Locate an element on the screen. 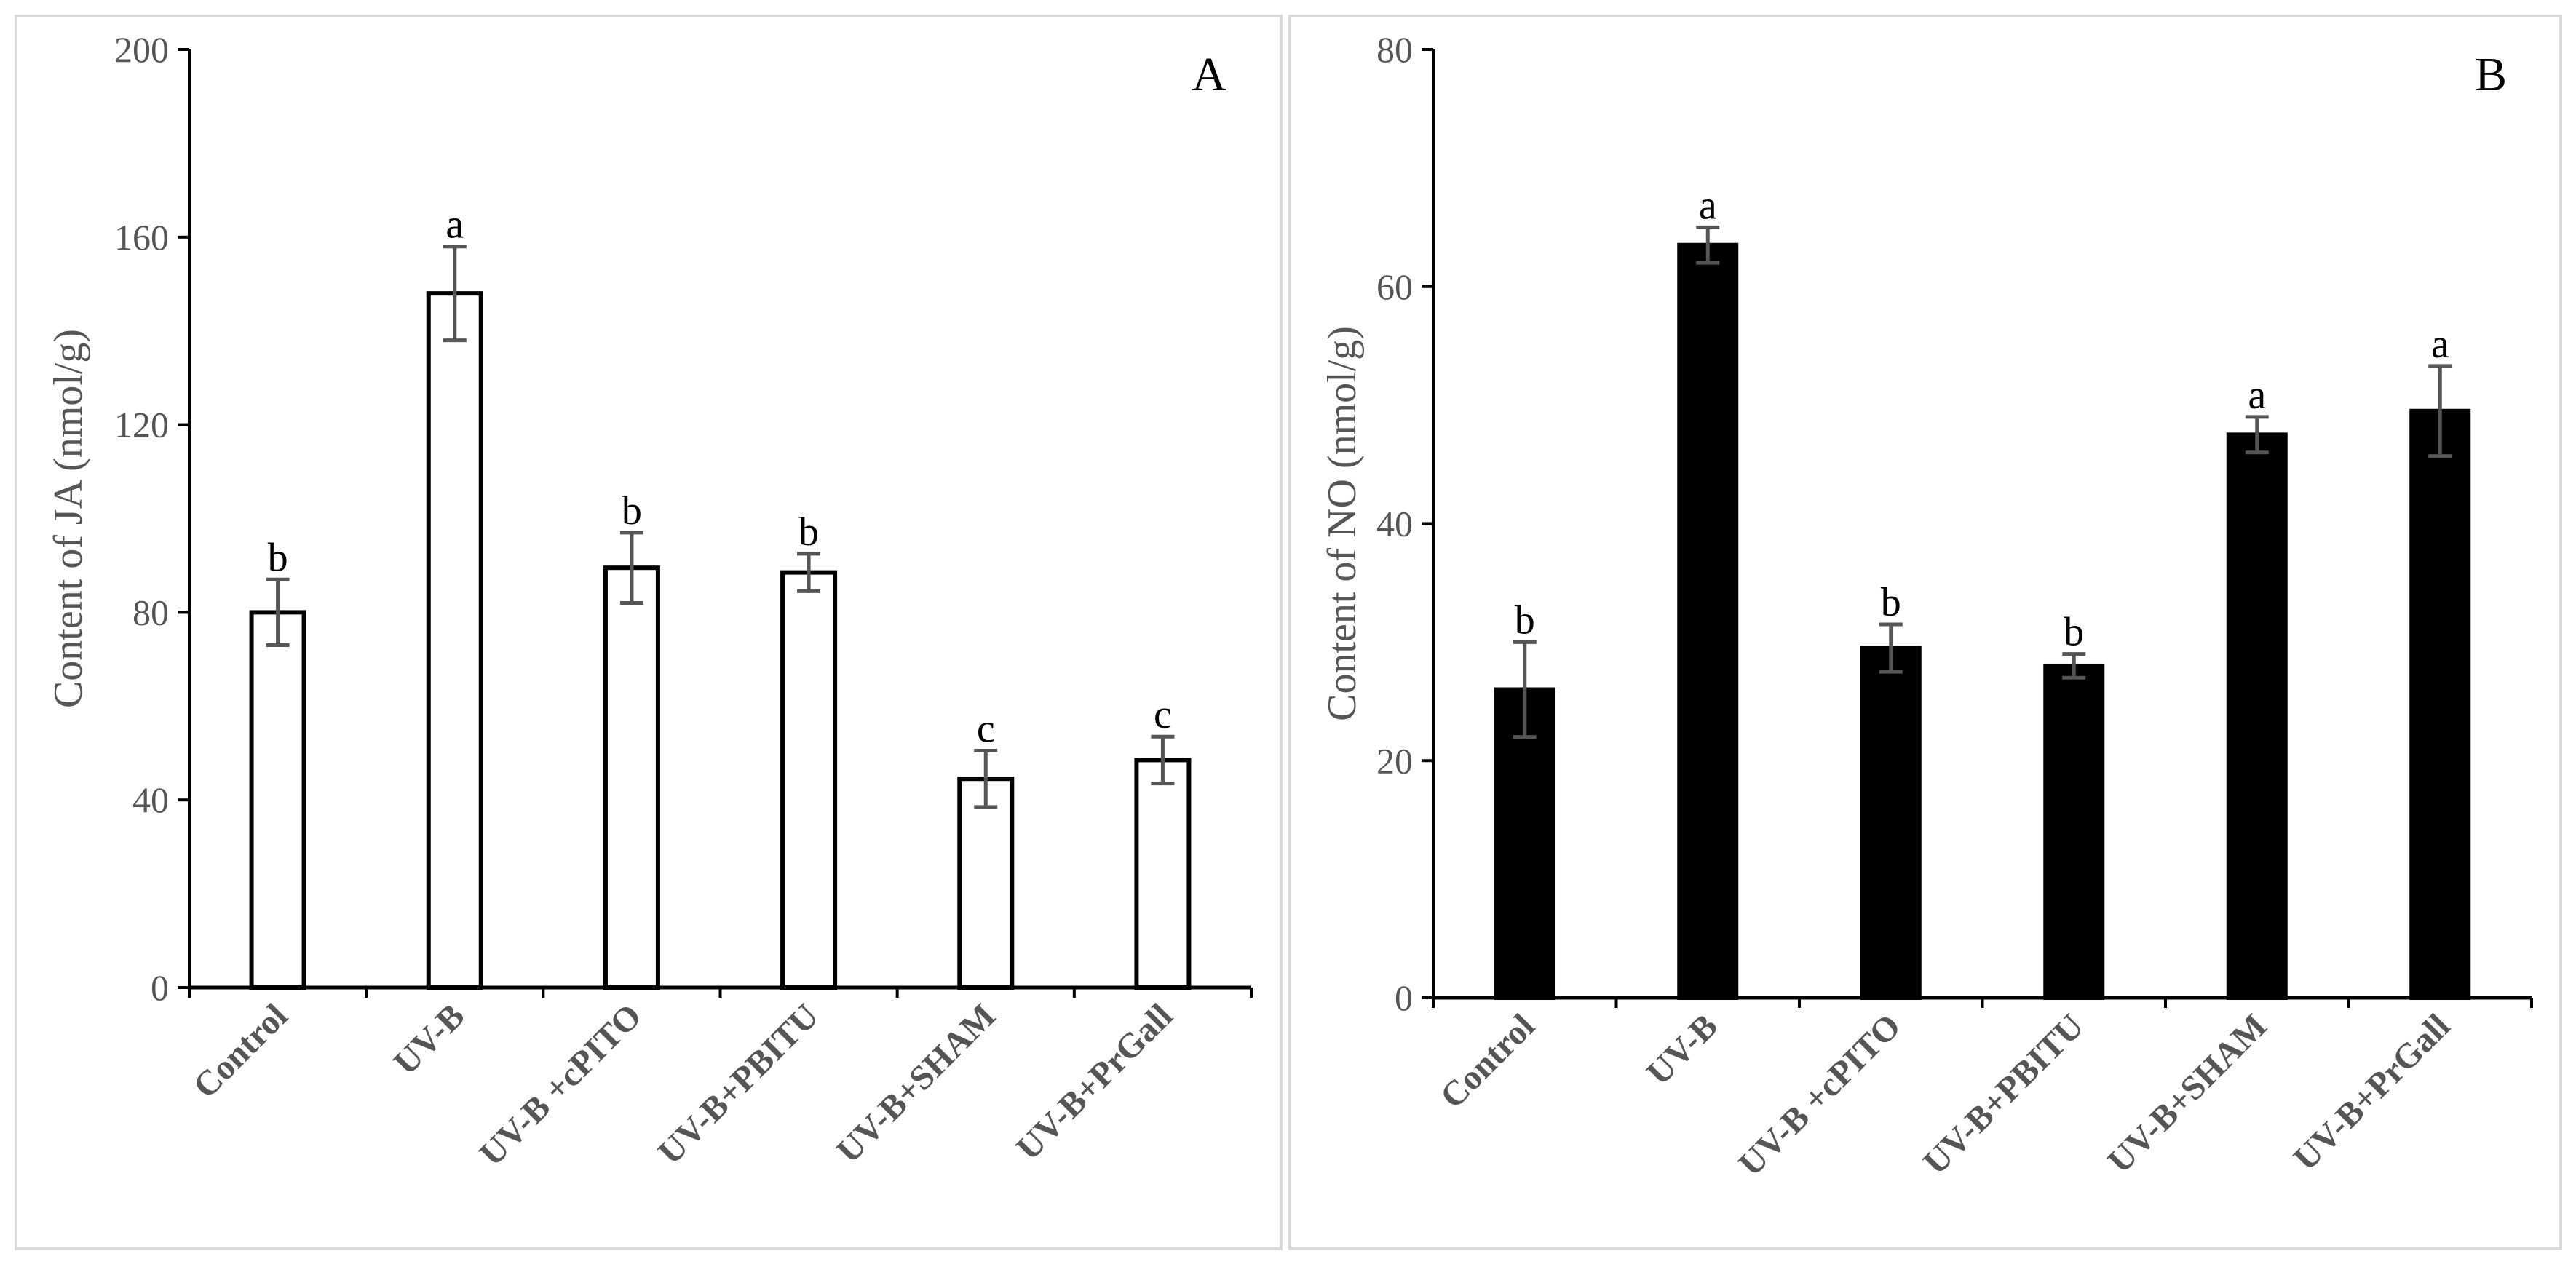  chart-a-category-label: UV-B +cPITO is located at coordinates (560, 1085).